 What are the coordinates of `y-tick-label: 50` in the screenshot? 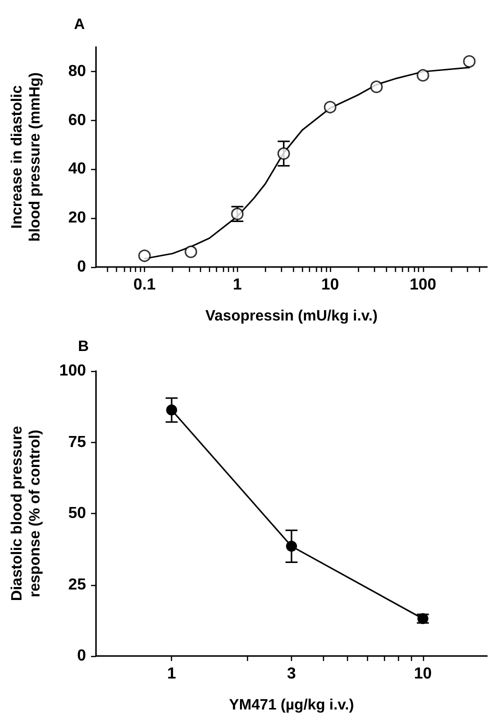 It's located at (77, 513).